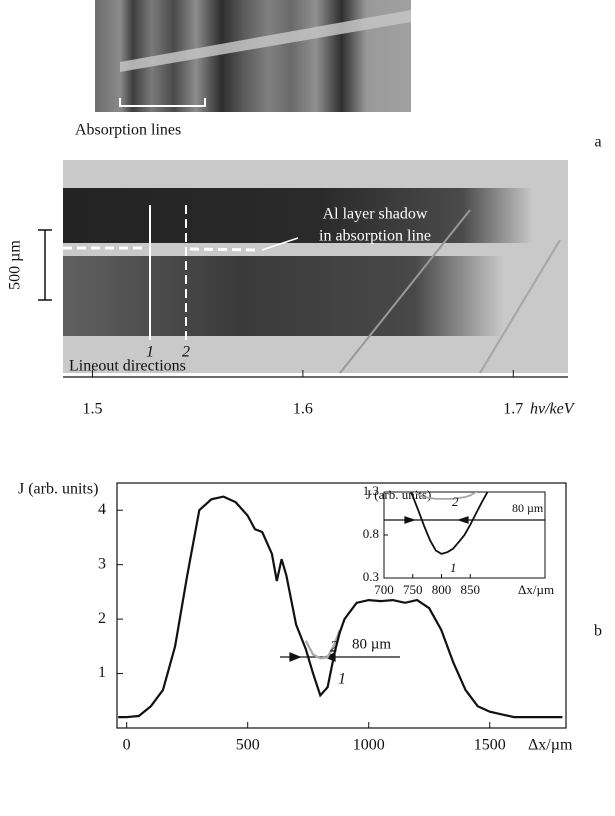  I want to click on panel-label: b, so click(598, 631).